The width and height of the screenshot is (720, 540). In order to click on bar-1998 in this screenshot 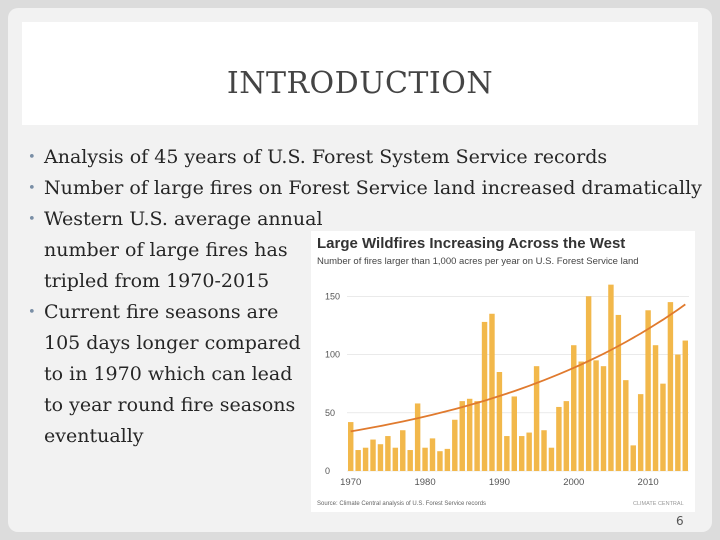, I will do `click(559, 438)`.